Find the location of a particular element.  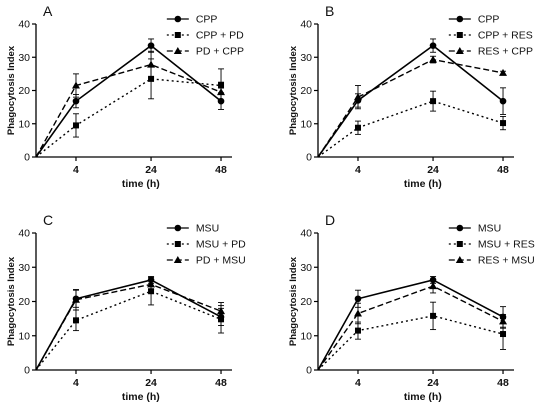

series-msu-pd is located at coordinates (130, 324).